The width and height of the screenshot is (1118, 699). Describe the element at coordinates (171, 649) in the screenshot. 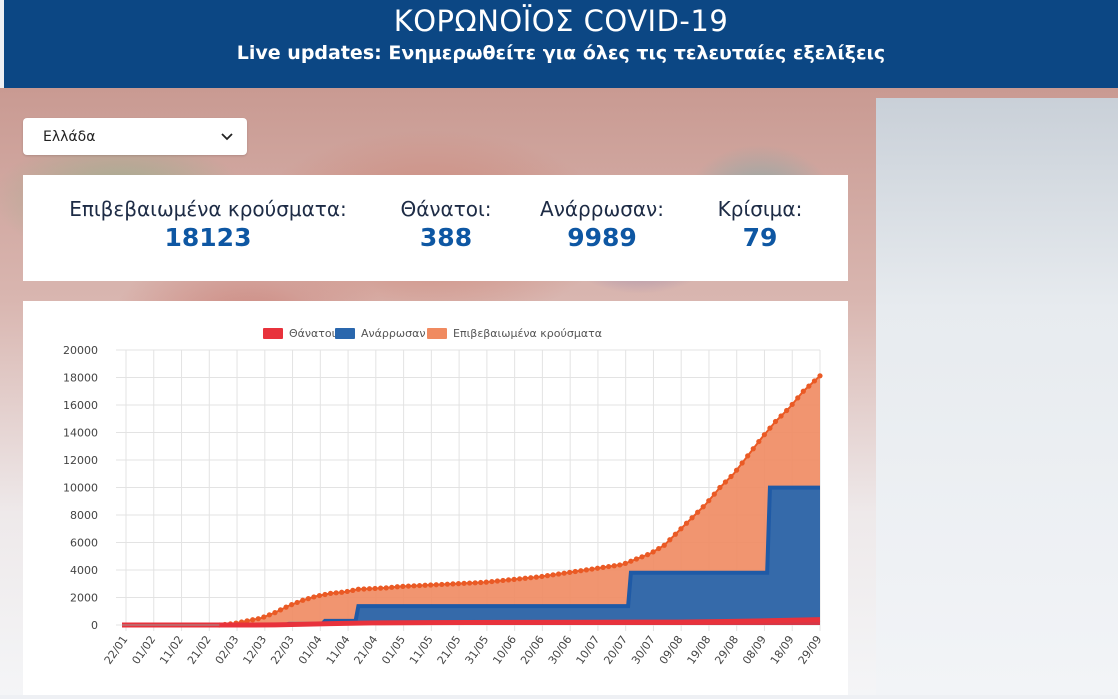

I see `x-tick-label: 11/02` at that location.